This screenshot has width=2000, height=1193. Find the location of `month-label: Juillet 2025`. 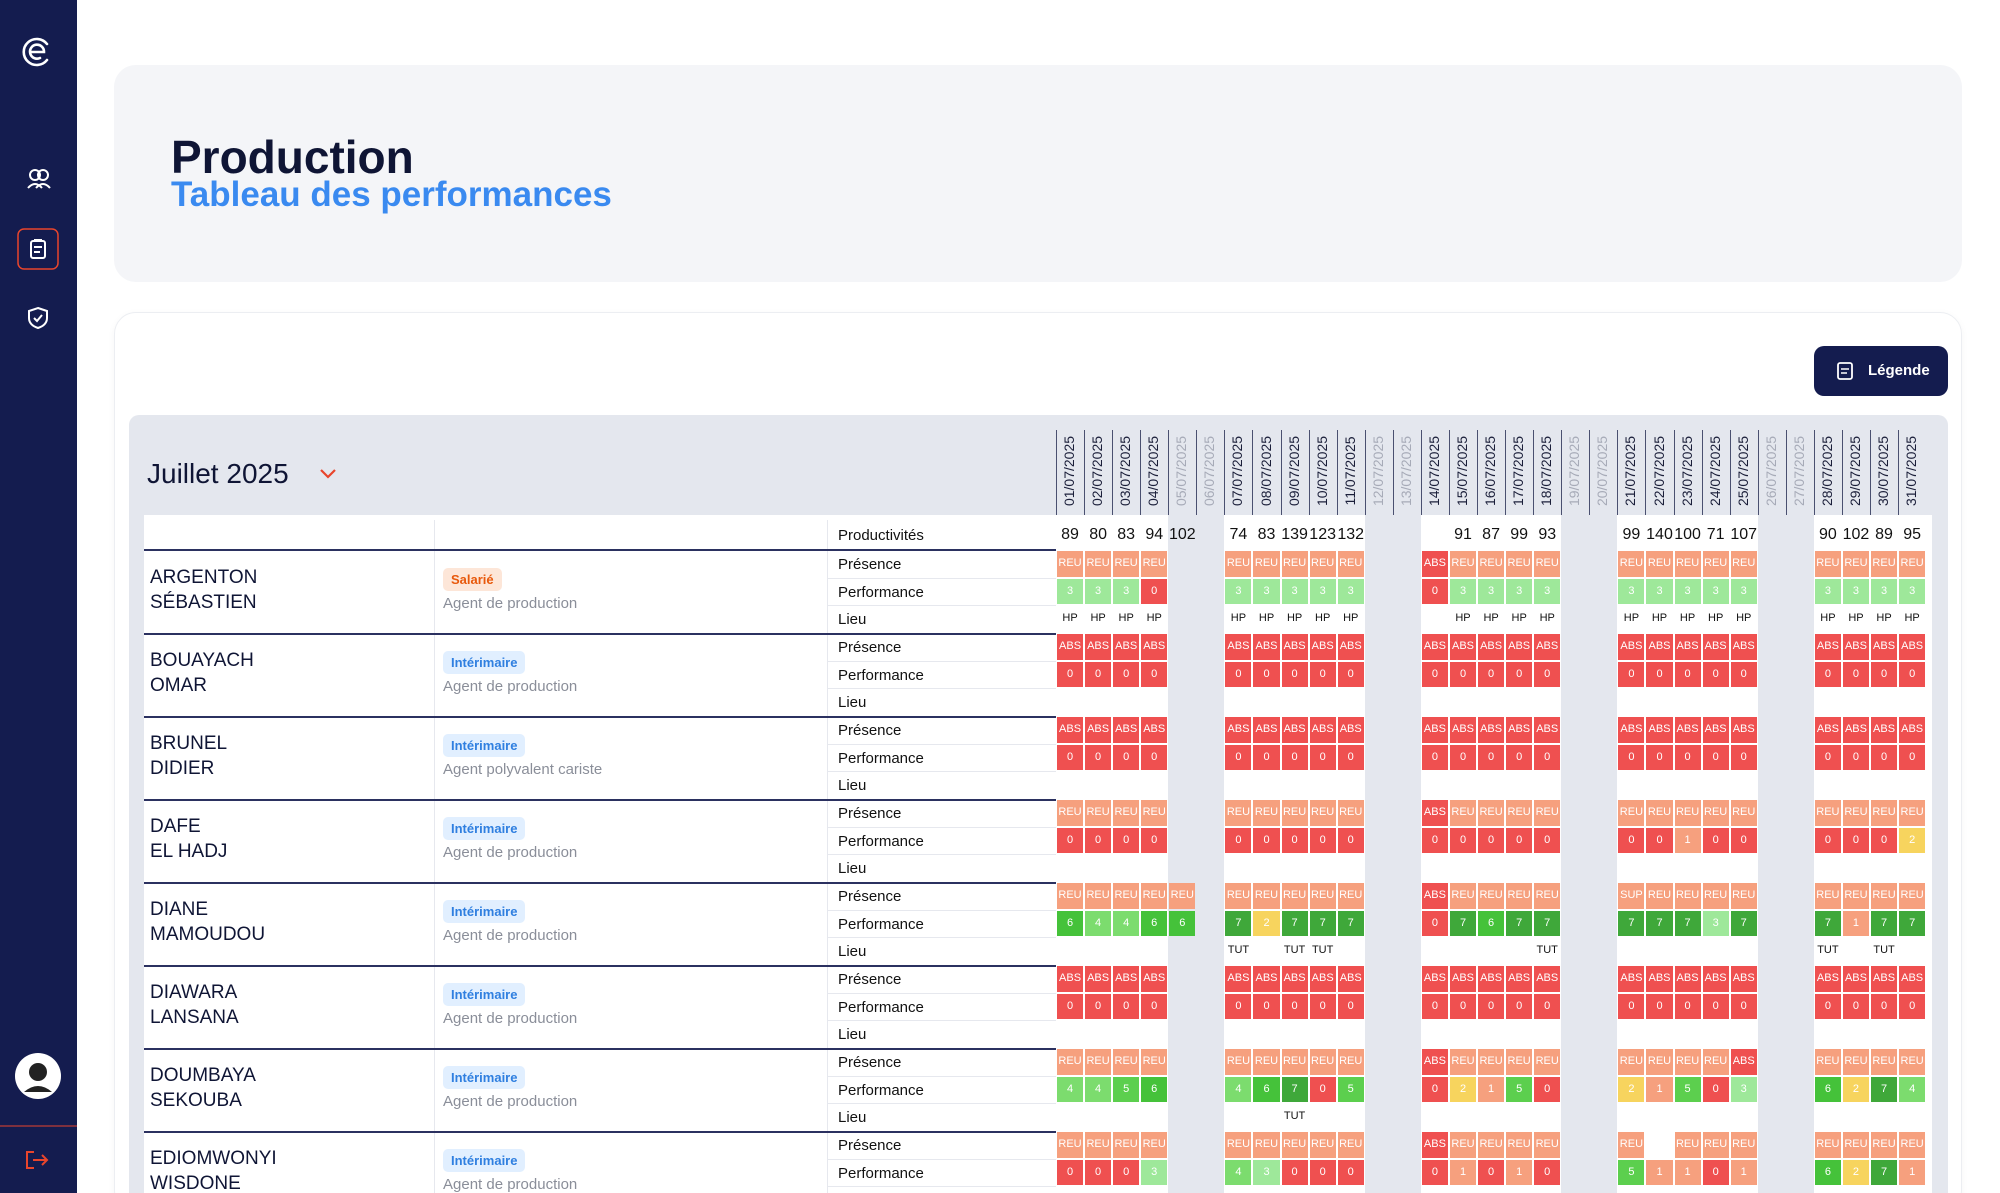

month-label: Juillet 2025 is located at coordinates (218, 473).